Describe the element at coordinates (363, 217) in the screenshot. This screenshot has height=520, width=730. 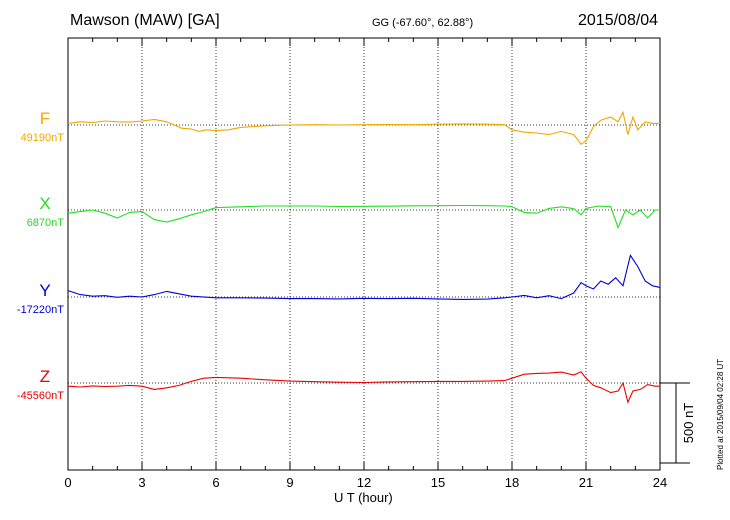
I see `series-line-x` at that location.